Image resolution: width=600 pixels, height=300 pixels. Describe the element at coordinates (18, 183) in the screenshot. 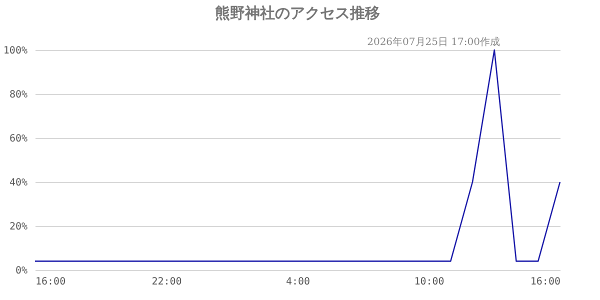

I see `y-tick-label: 40%` at that location.